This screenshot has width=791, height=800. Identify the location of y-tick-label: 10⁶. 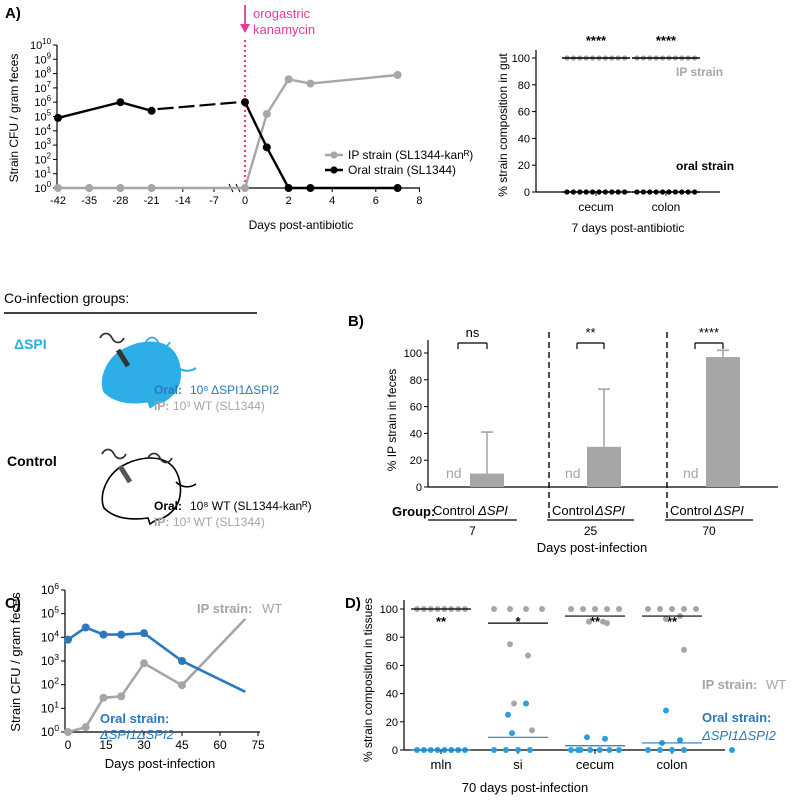
(42, 101).